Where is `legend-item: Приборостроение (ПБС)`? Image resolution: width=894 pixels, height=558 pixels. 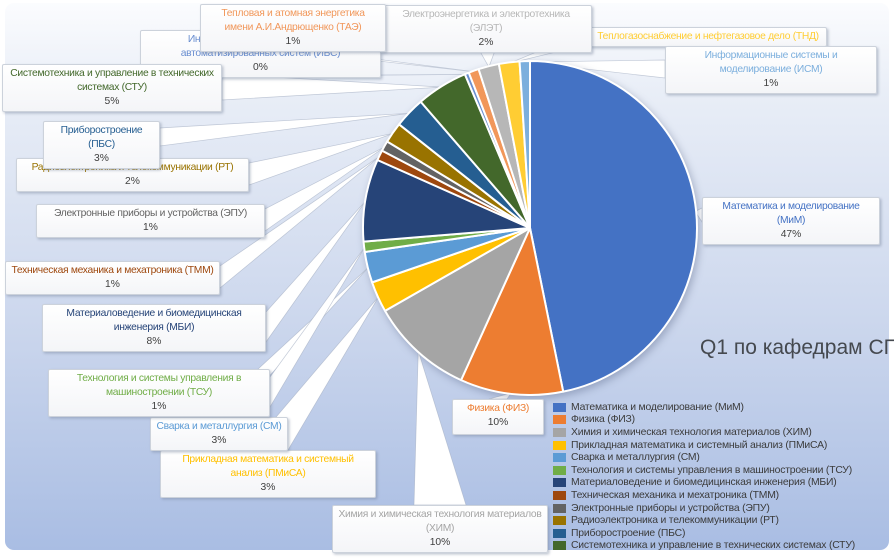
legend-item: Приборостроение (ПБС) is located at coordinates (704, 533).